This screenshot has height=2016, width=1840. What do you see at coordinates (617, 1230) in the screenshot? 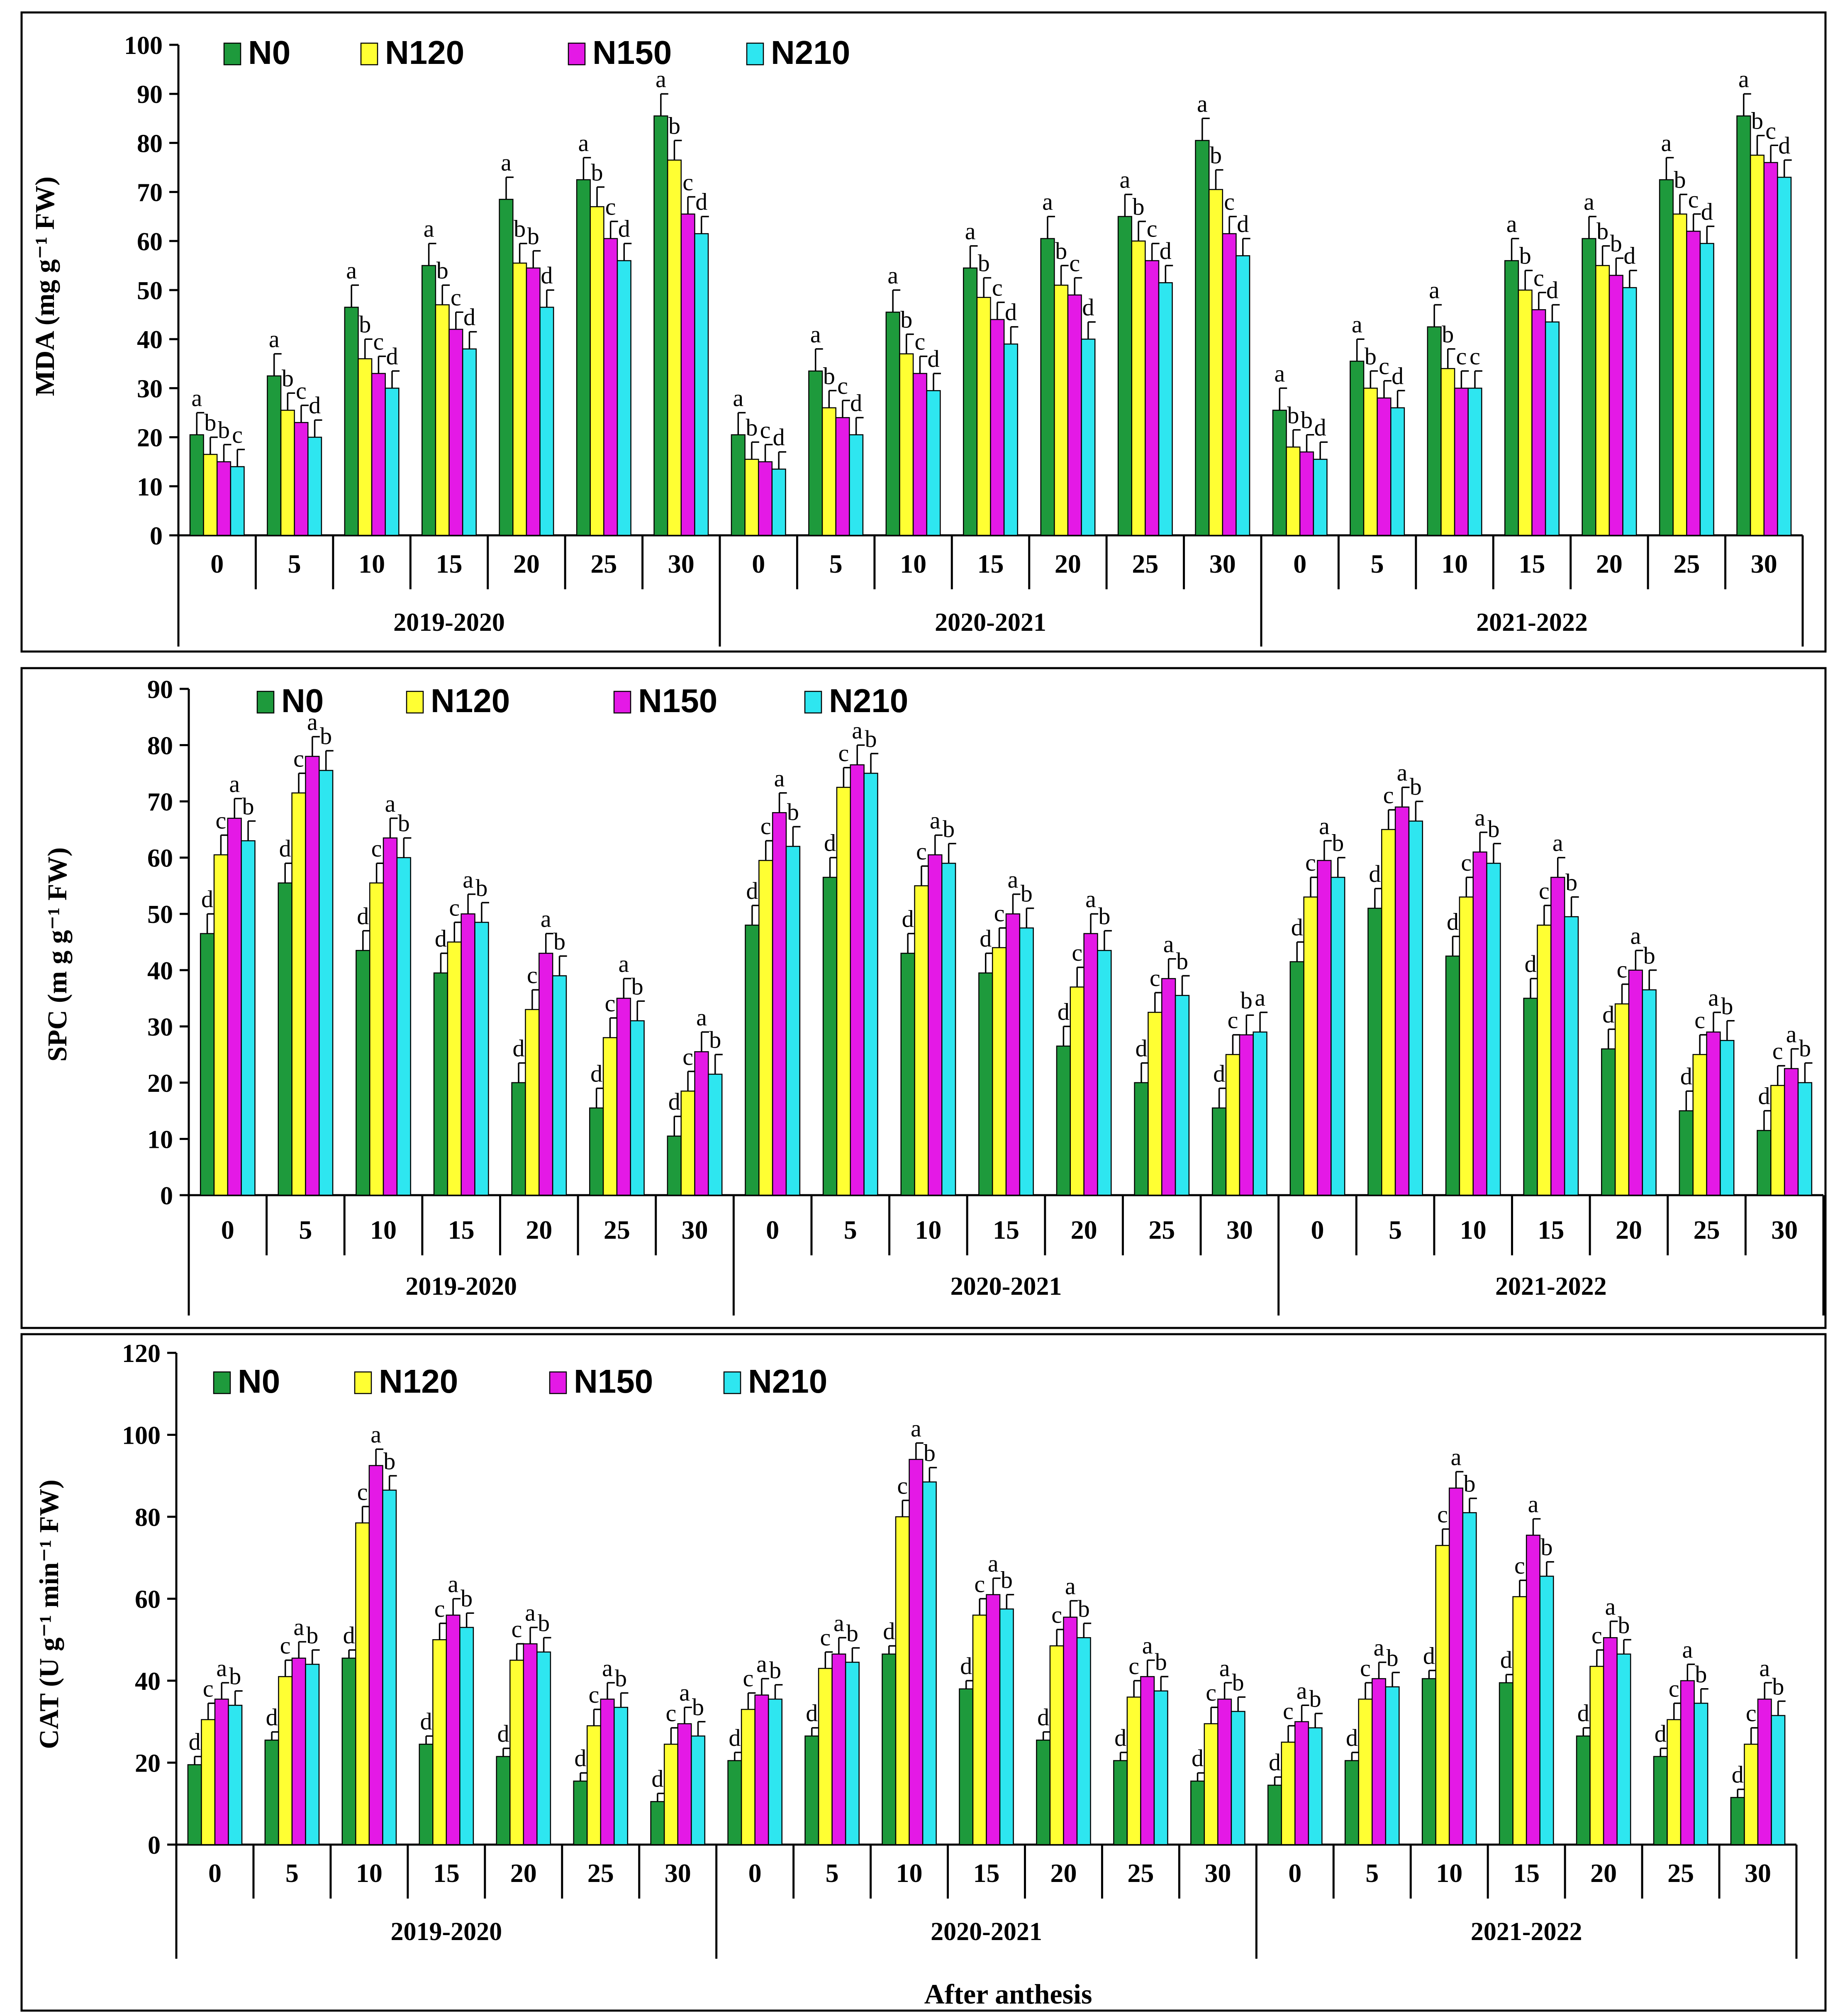
I see `day-tick-label: 25` at bounding box center [617, 1230].